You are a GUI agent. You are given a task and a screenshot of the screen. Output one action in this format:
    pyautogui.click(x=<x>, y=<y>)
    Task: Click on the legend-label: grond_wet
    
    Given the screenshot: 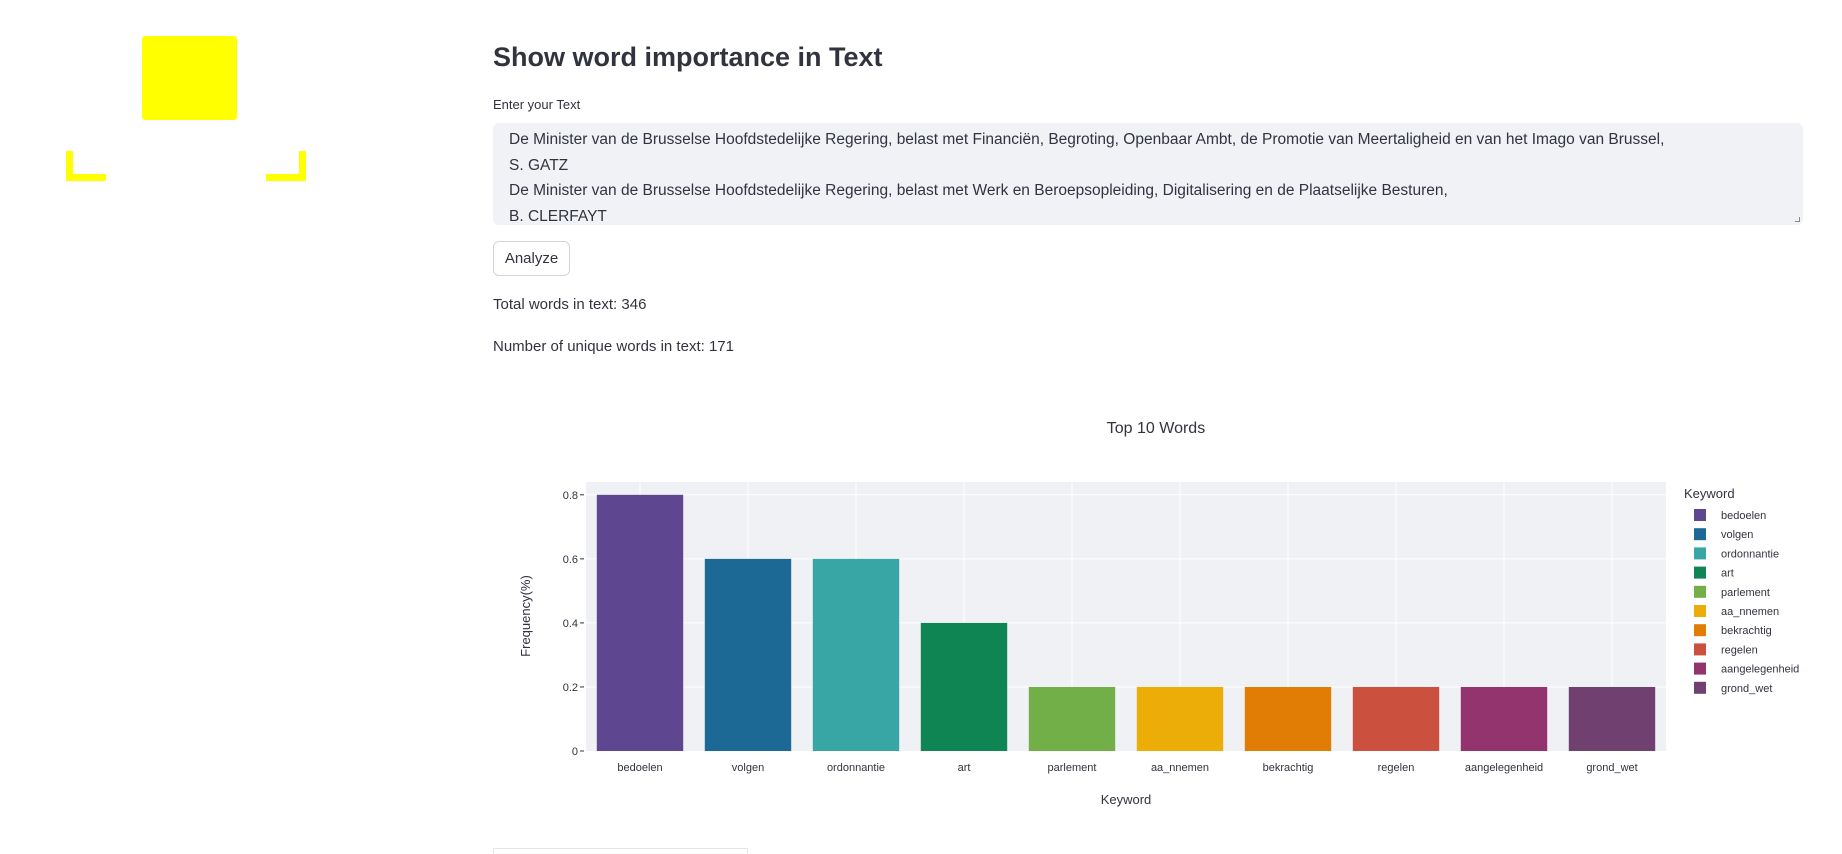 What is the action you would take?
    pyautogui.click(x=1746, y=689)
    